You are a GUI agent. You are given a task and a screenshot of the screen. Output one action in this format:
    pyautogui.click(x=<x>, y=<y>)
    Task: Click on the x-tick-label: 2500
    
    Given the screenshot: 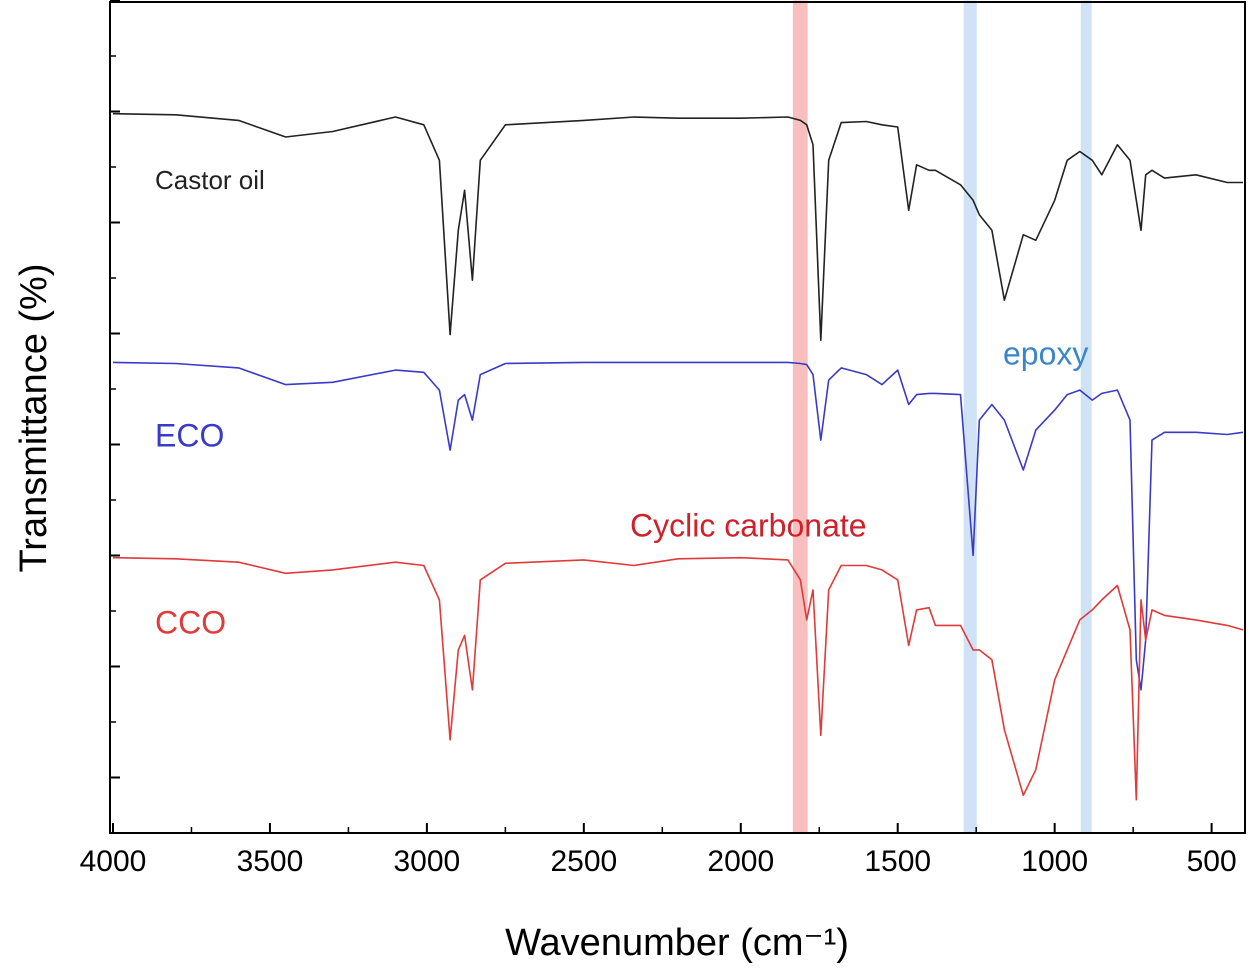 What is the action you would take?
    pyautogui.click(x=583, y=861)
    